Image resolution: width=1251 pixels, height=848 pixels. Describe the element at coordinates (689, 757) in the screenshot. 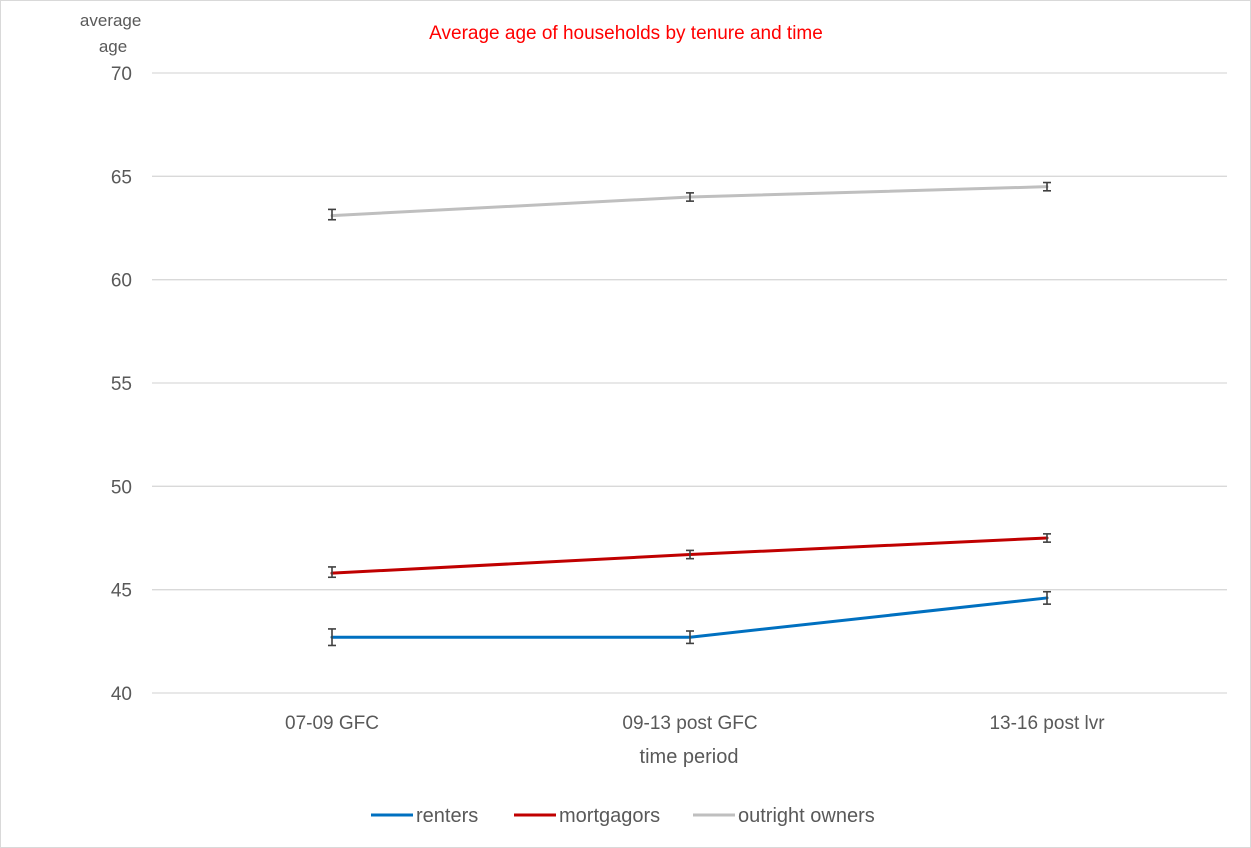

I see `x-axis-label: time period` at that location.